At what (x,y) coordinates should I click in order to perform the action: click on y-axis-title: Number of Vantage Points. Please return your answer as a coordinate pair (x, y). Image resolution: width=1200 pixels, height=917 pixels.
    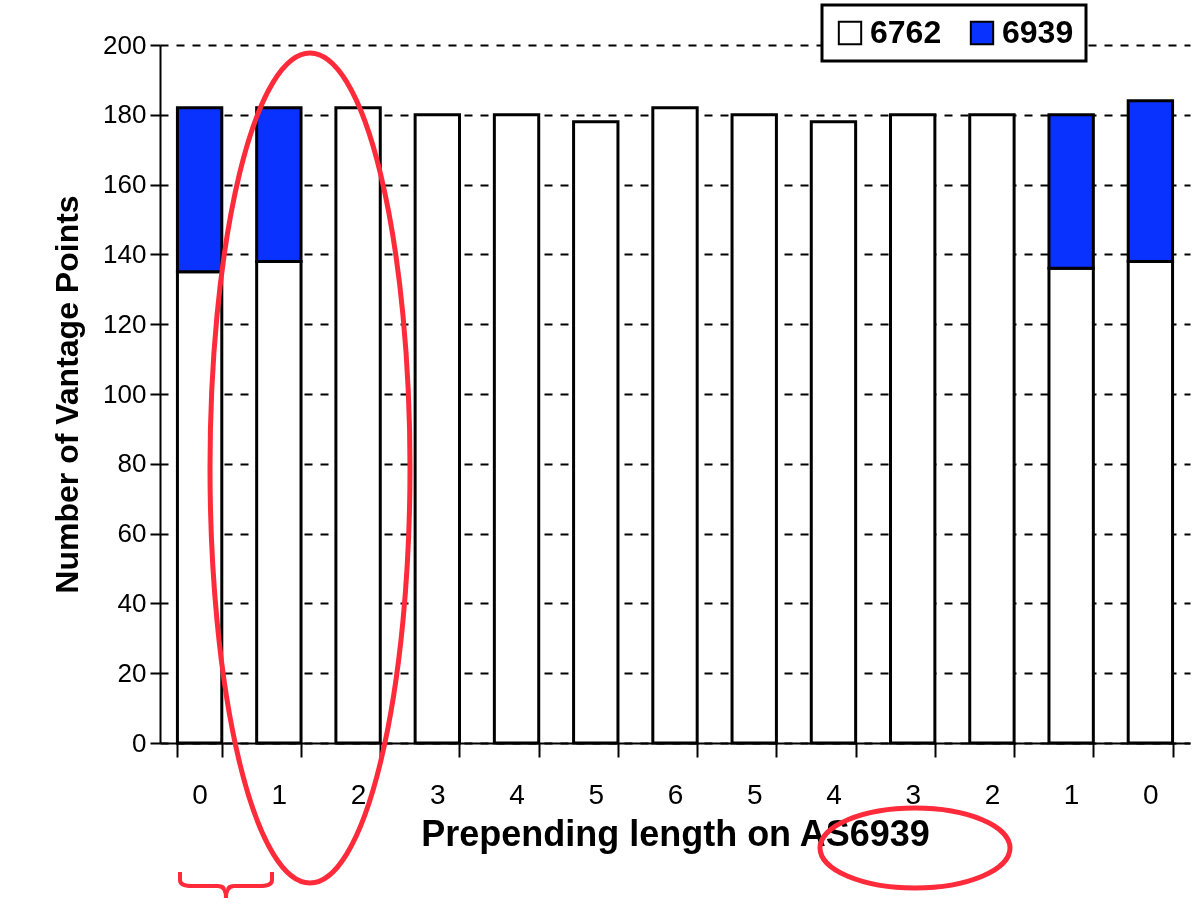
    Looking at the image, I should click on (67, 394).